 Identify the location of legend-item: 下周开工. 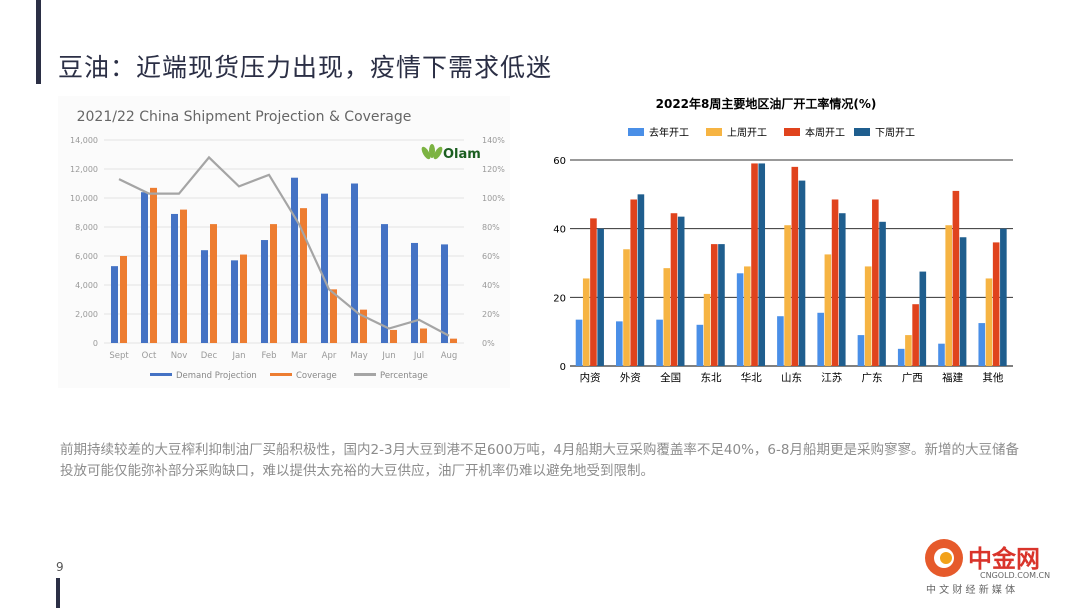
(884, 133).